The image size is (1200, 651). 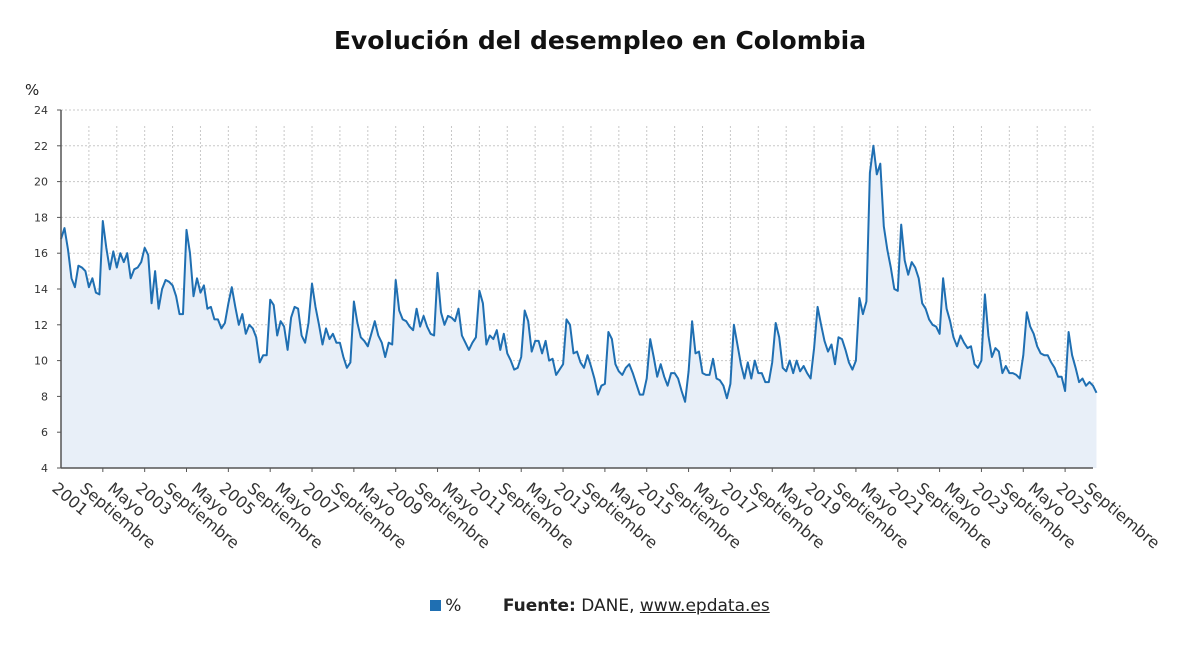 I want to click on chart-footer: % Fuente: DANE, www.epdata.es, so click(x=600, y=606).